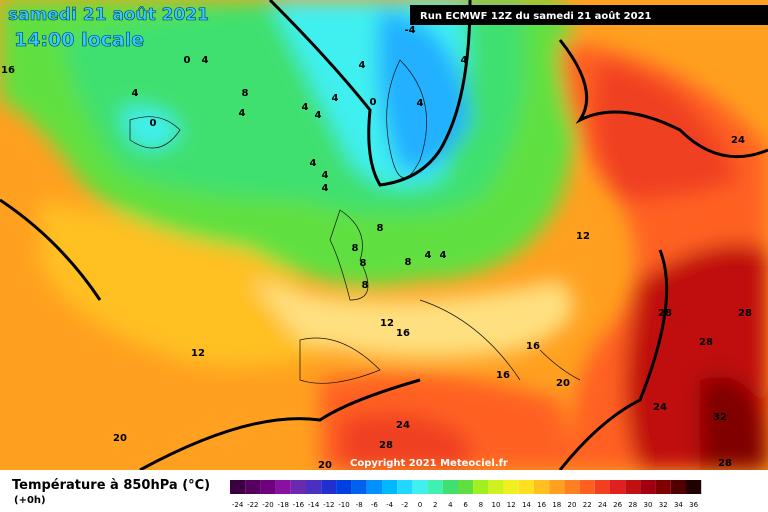 Image resolution: width=768 pixels, height=512 pixels. I want to click on time: 14:00 locale, so click(79, 40).